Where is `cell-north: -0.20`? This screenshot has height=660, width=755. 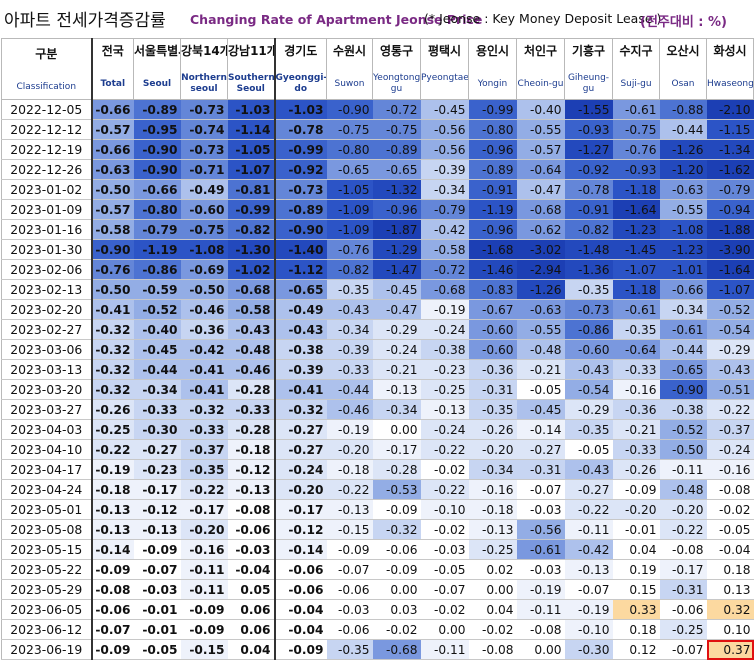
cell-north: -0.20 is located at coordinates (204, 529).